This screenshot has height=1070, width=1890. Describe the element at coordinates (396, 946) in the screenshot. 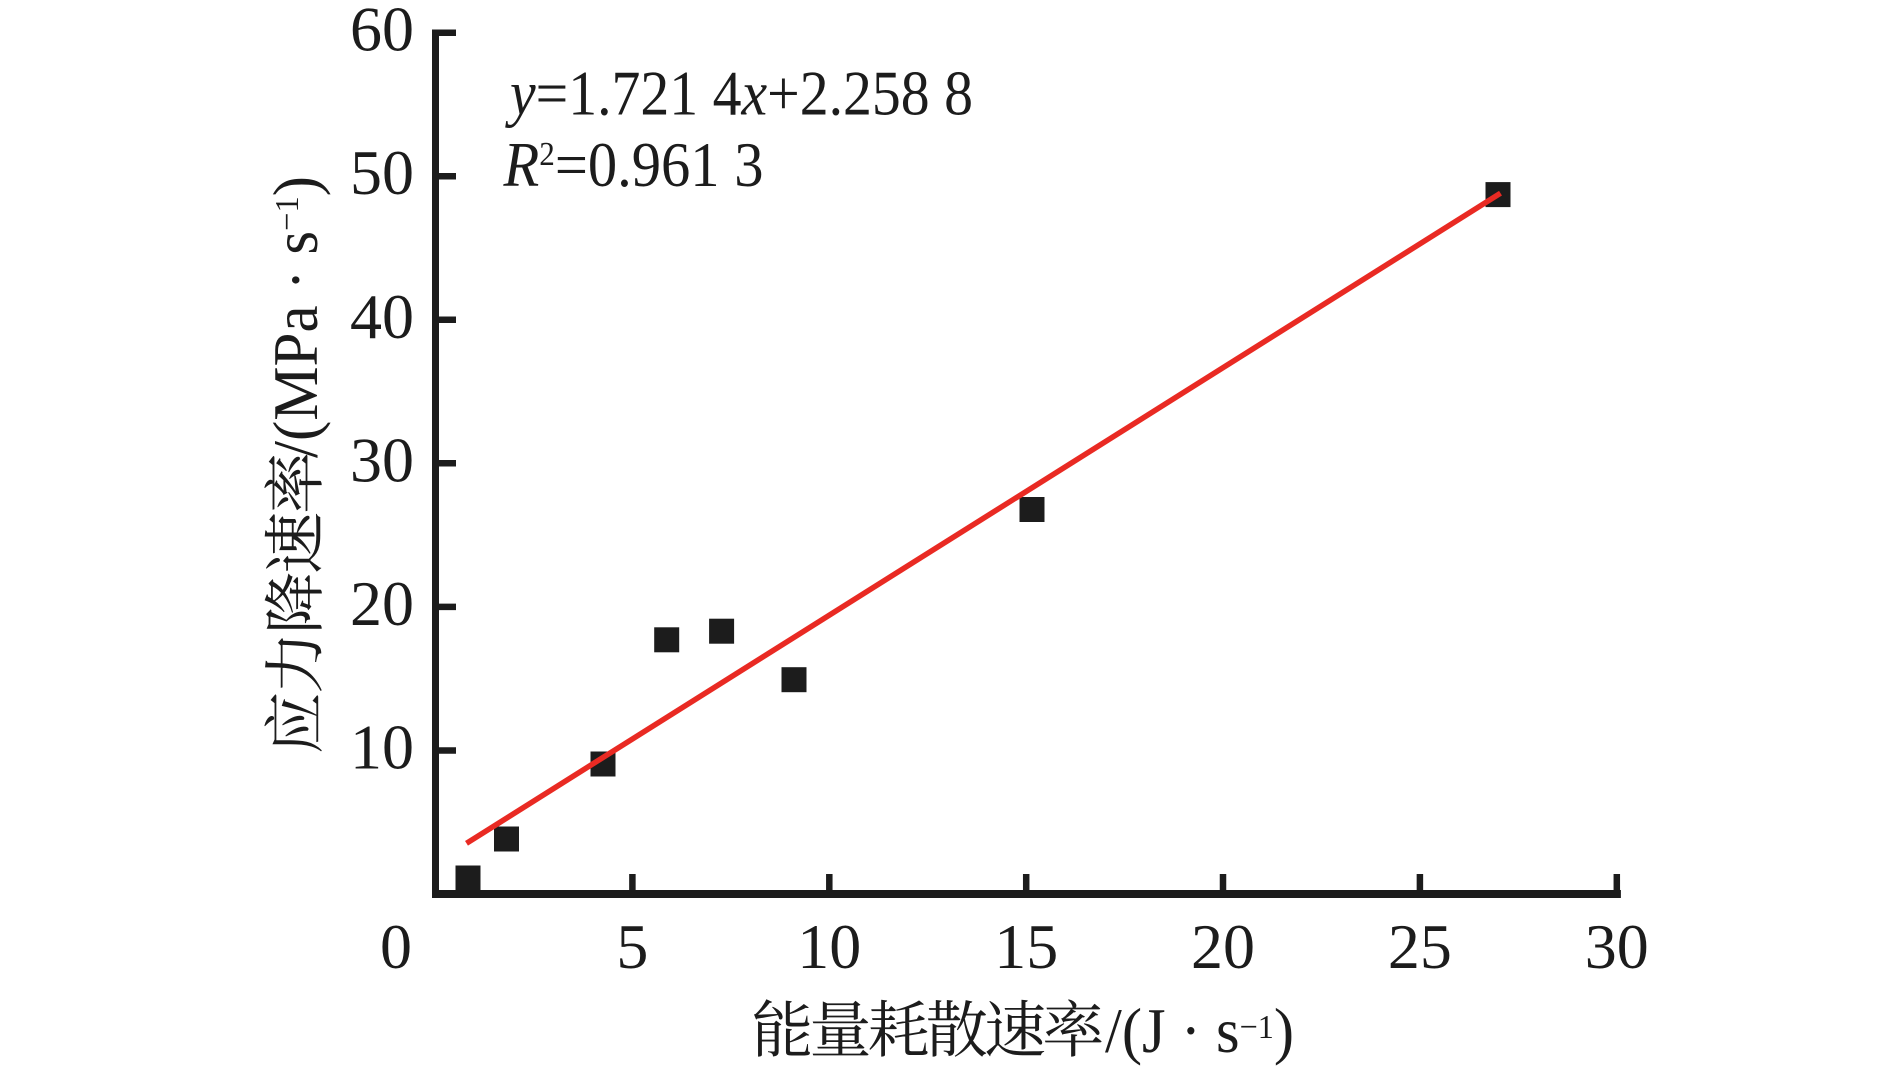

I see `svg-text: 0` at that location.